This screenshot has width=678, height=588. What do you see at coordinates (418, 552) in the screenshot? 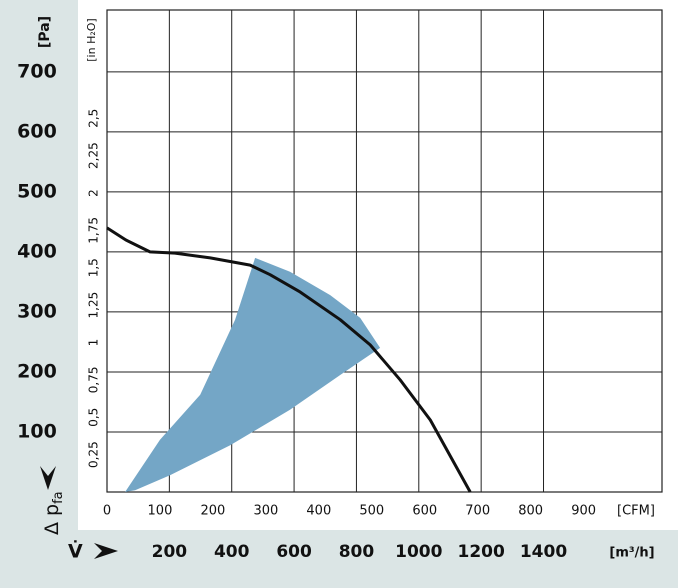
I see `x-tick-label: 1000` at bounding box center [418, 552].